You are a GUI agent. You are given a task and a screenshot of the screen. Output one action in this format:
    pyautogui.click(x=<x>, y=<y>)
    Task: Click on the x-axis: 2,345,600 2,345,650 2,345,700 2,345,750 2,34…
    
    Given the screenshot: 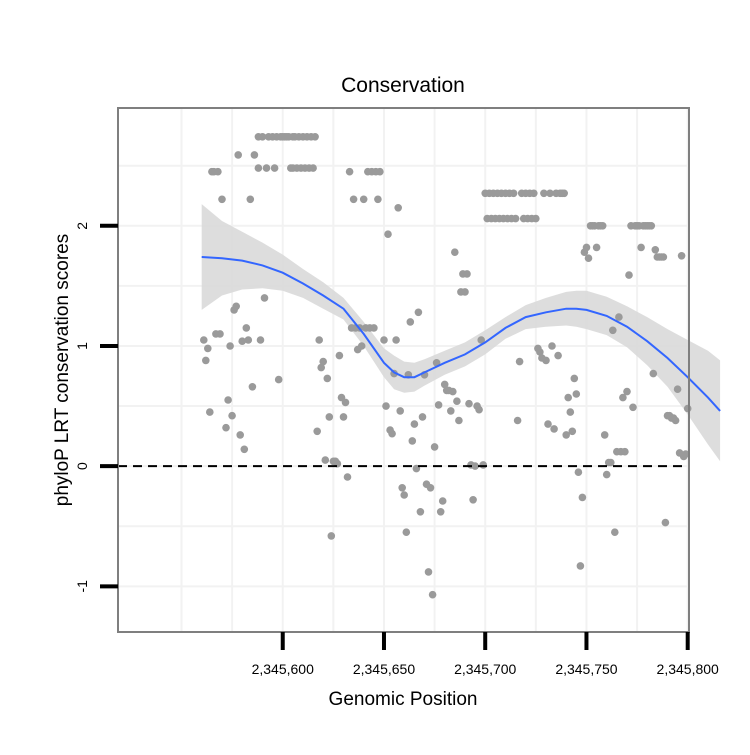 What is the action you would take?
    pyautogui.click(x=485, y=654)
    